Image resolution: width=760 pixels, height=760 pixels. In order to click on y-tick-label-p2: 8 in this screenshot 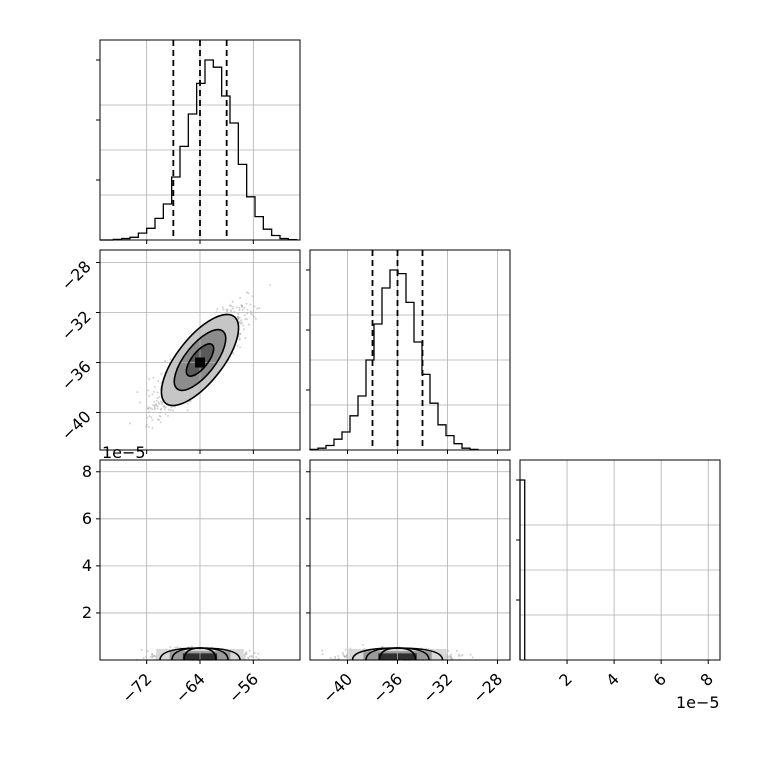, I will do `click(87, 471)`.